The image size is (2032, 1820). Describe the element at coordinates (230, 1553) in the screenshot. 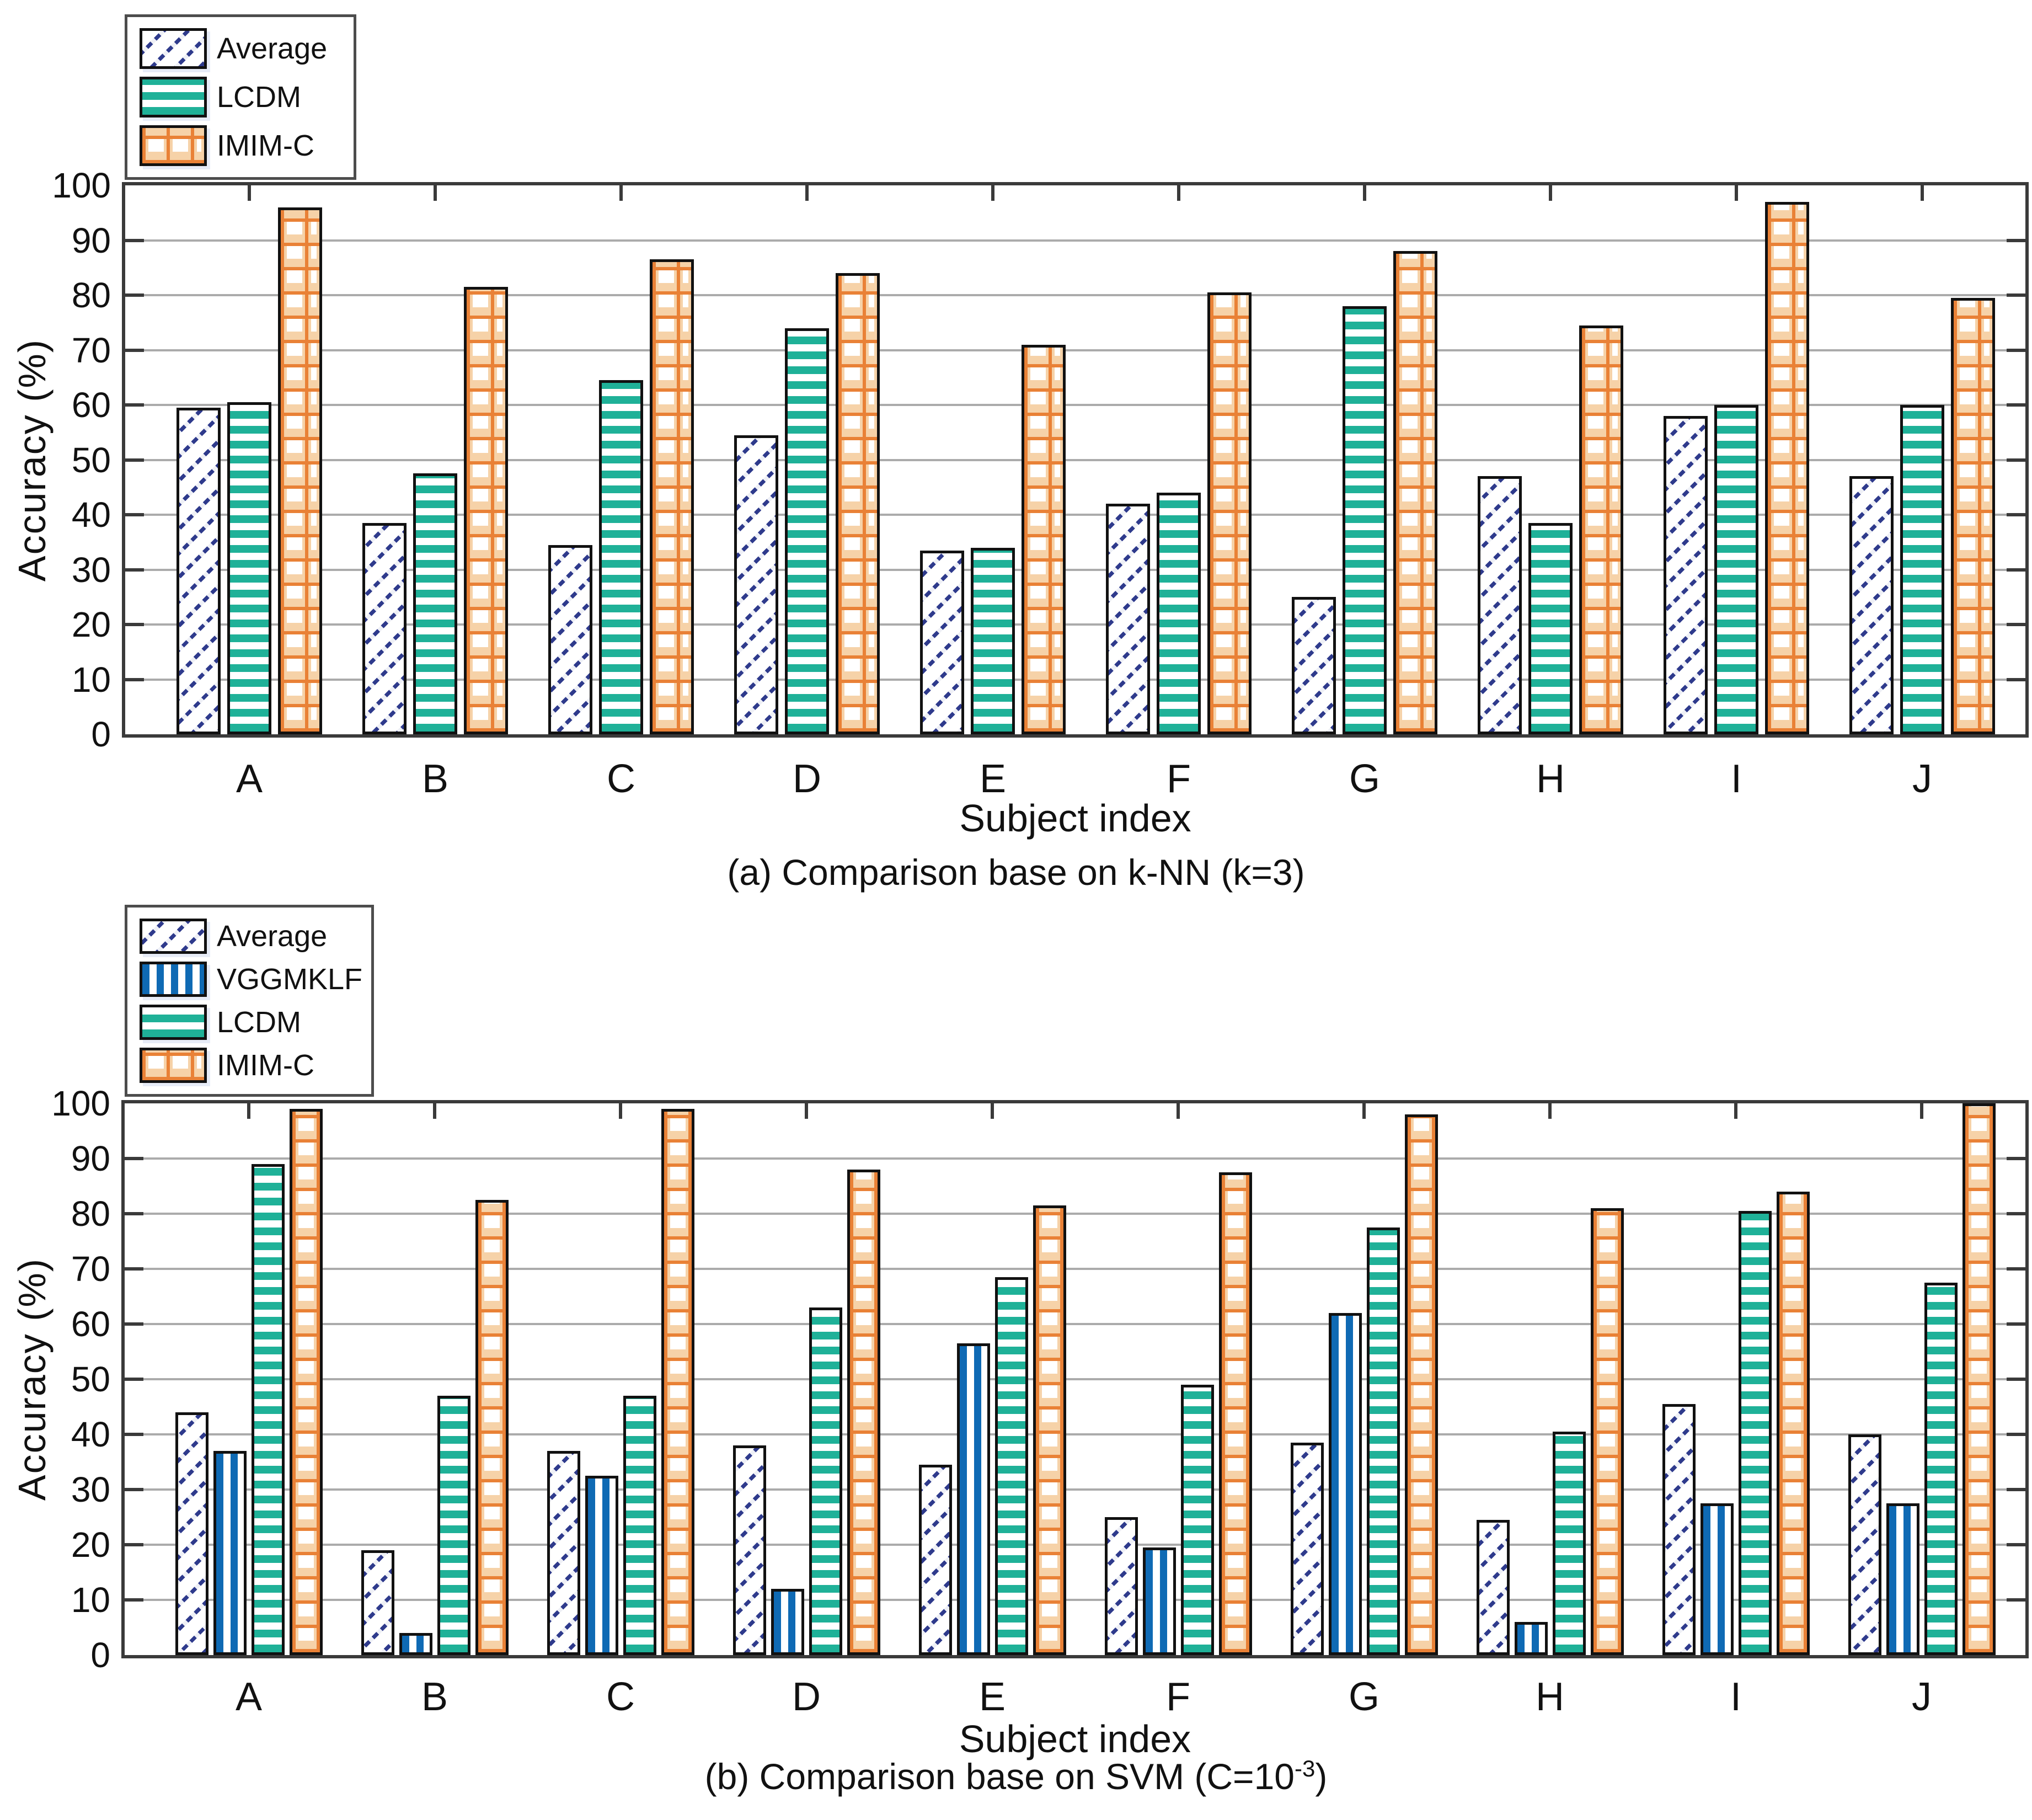

I see `bar-vggmklf-A` at that location.